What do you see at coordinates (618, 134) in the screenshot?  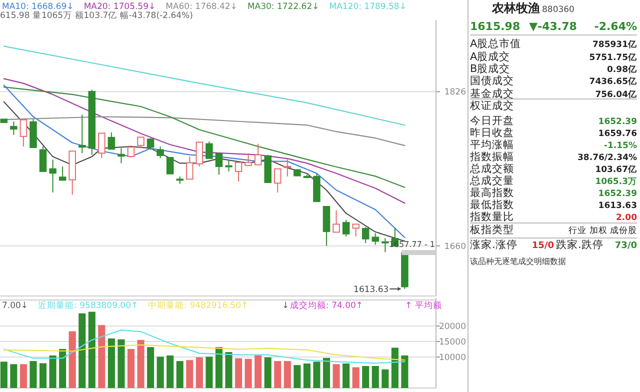 I see `text: 1659.76` at bounding box center [618, 134].